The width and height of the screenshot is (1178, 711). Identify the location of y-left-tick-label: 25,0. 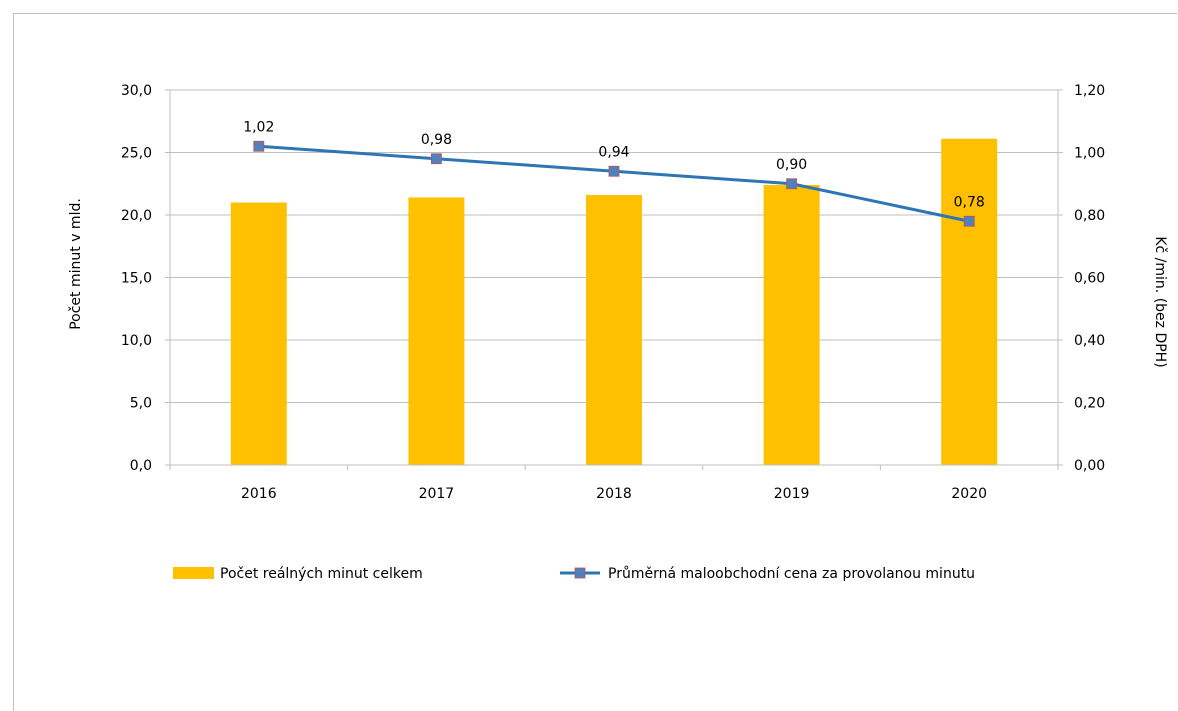
(136, 154).